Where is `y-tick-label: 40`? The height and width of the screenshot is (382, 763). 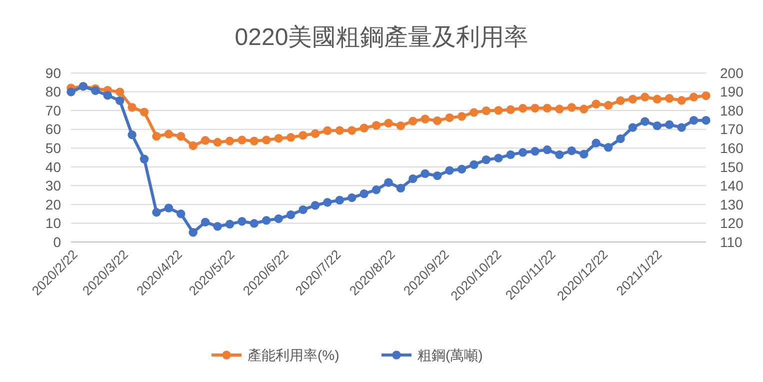 y-tick-label: 40 is located at coordinates (53, 166).